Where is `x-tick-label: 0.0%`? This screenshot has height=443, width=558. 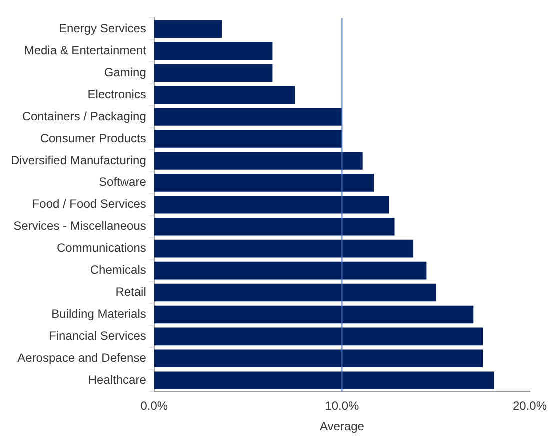 x-tick-label: 0.0% is located at coordinates (154, 406).